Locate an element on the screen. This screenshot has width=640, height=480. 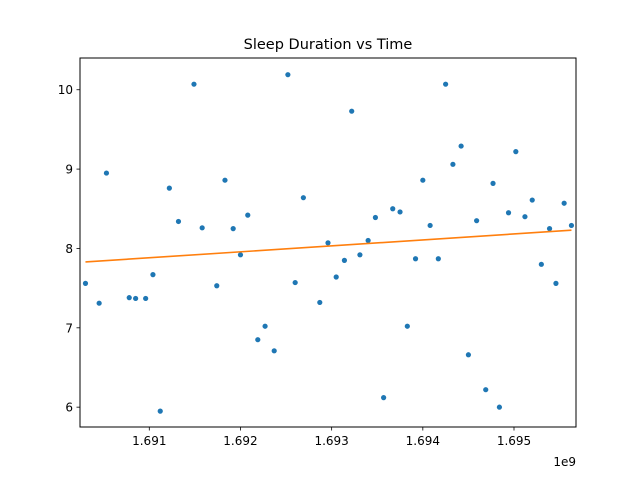
trend-line is located at coordinates (328, 246).